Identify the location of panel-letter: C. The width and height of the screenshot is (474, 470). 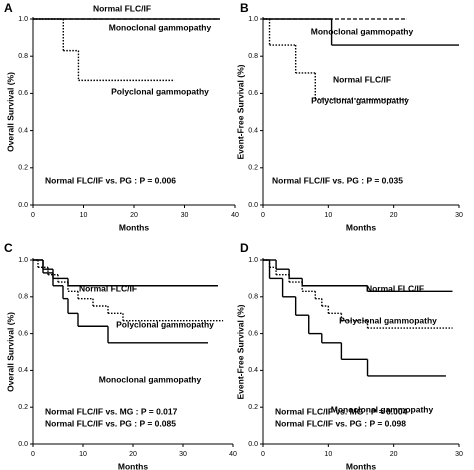
(8, 248).